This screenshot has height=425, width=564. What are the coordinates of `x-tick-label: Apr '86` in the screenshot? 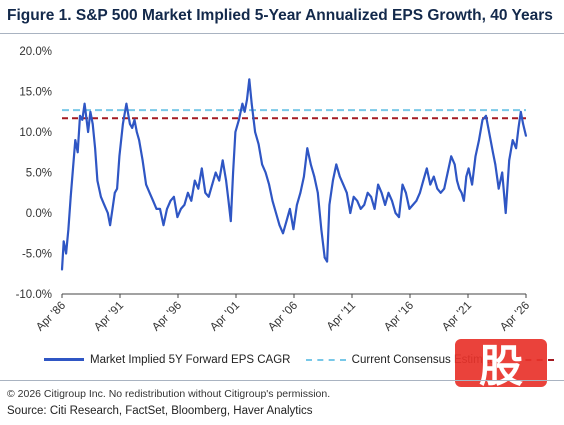 It's located at (51, 317).